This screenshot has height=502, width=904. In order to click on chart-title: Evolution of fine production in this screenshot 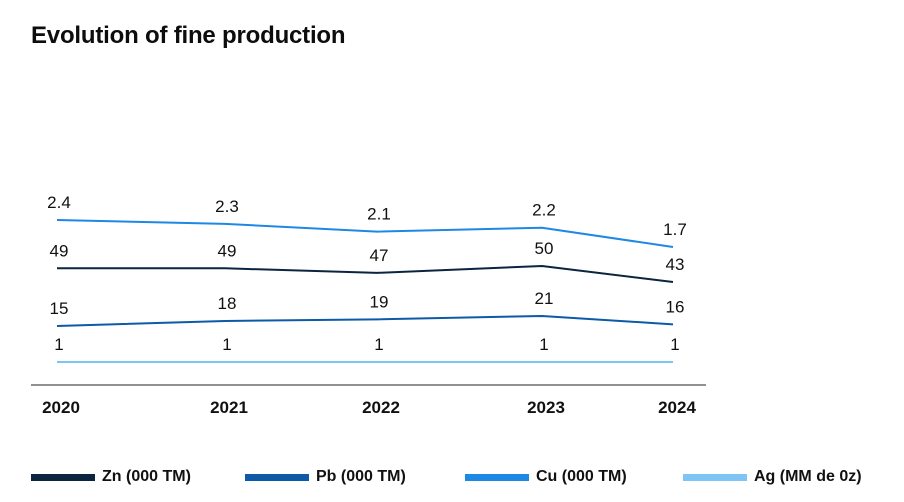, I will do `click(188, 35)`.